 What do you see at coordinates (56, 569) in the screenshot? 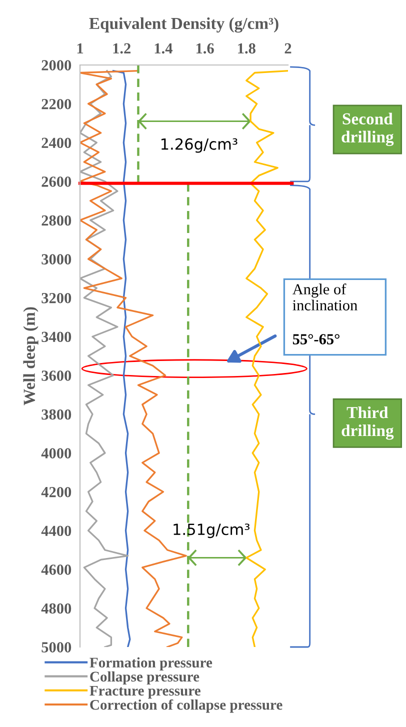
I see `y-tick-label: 4600` at bounding box center [56, 569].